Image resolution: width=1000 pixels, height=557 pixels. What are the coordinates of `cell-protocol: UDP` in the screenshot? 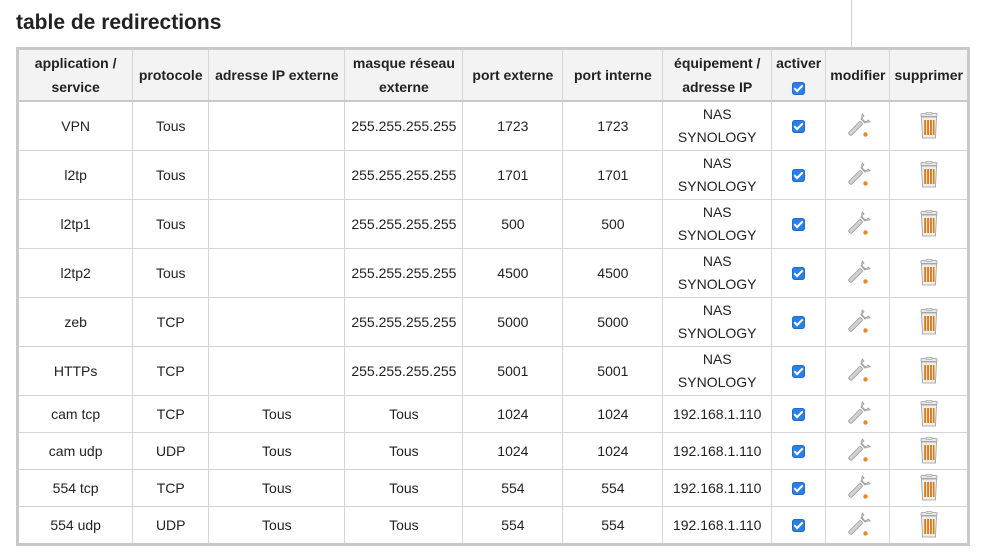 It's located at (171, 525).